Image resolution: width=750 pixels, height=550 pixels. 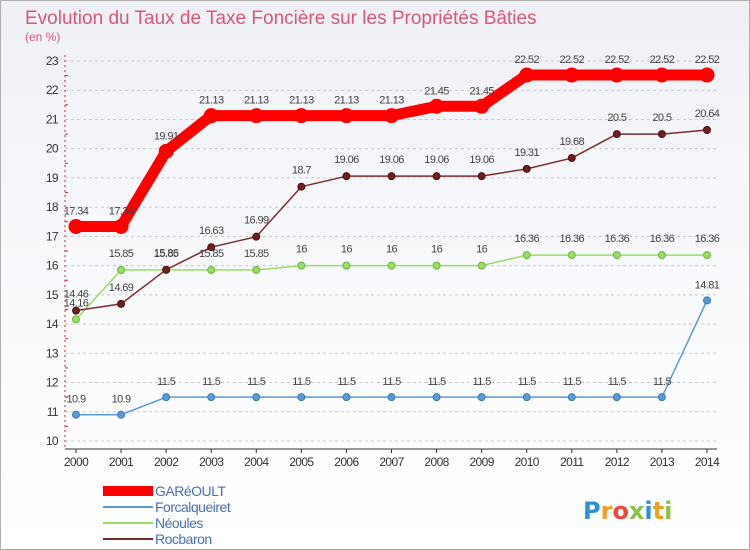 What do you see at coordinates (661, 118) in the screenshot?
I see `data-label-3-2013: 20.5` at bounding box center [661, 118].